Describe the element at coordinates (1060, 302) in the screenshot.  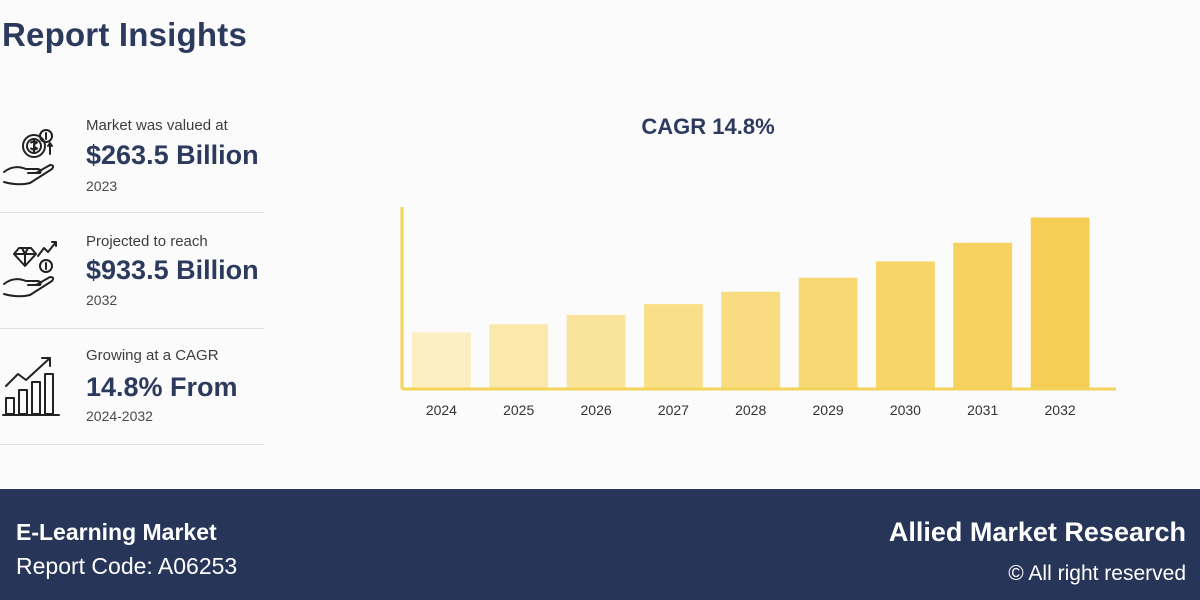
I see `bar-2032` at that location.